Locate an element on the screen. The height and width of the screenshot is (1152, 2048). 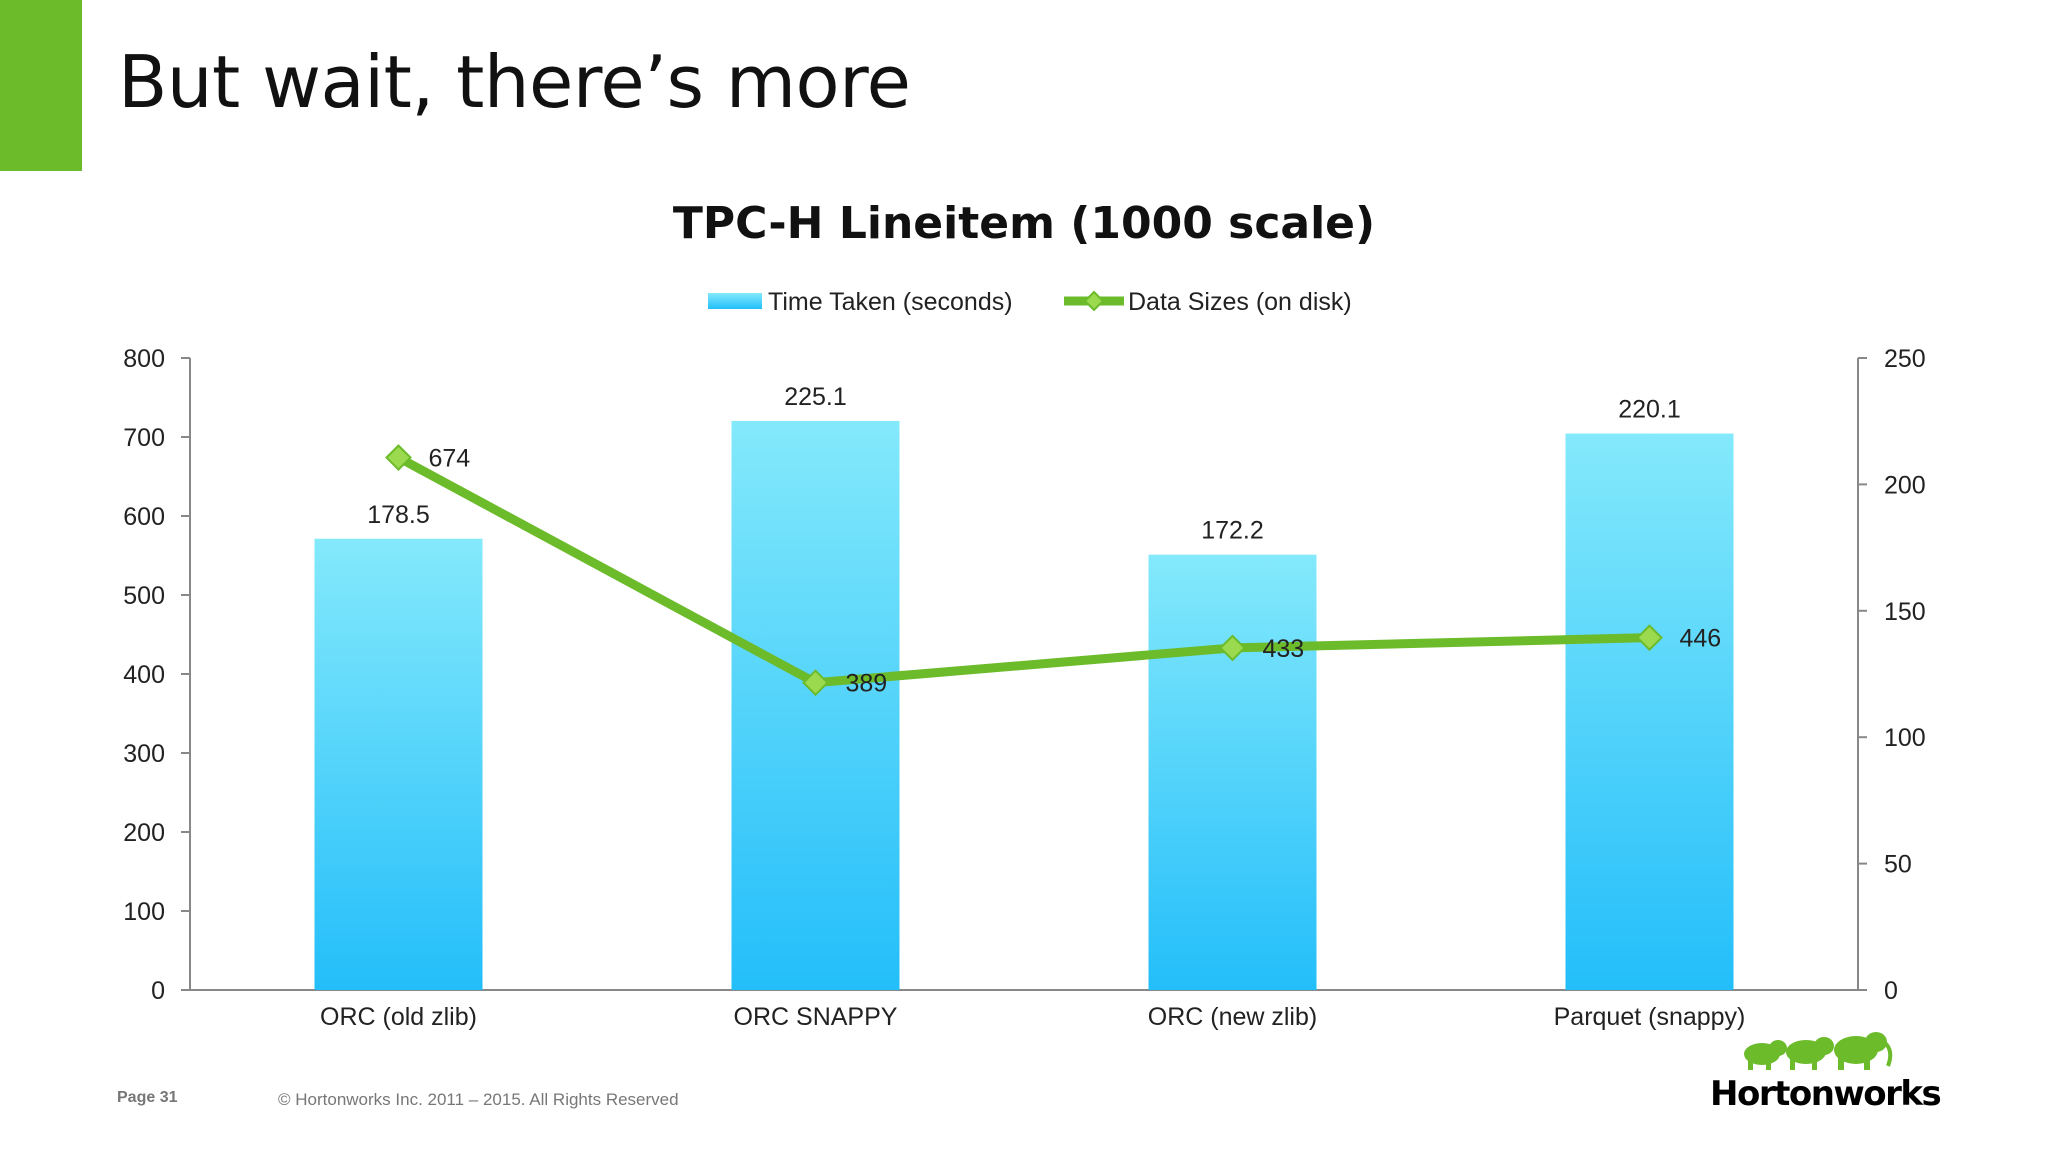
legend-line-marker is located at coordinates (1094, 301).